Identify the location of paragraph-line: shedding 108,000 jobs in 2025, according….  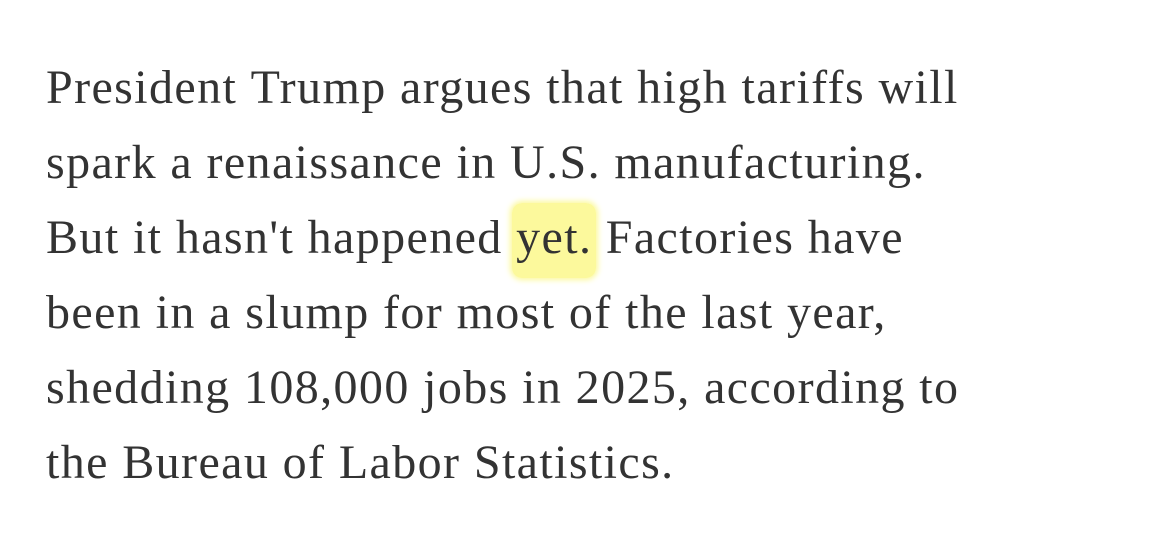
(503, 387).